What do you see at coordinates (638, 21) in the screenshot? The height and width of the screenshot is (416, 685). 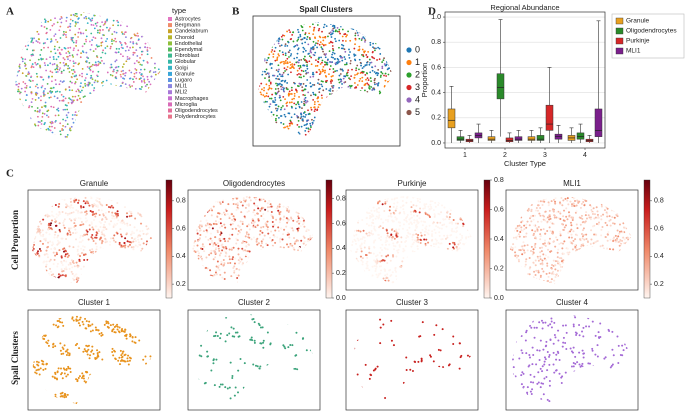 I see `legend-label: Granule` at bounding box center [638, 21].